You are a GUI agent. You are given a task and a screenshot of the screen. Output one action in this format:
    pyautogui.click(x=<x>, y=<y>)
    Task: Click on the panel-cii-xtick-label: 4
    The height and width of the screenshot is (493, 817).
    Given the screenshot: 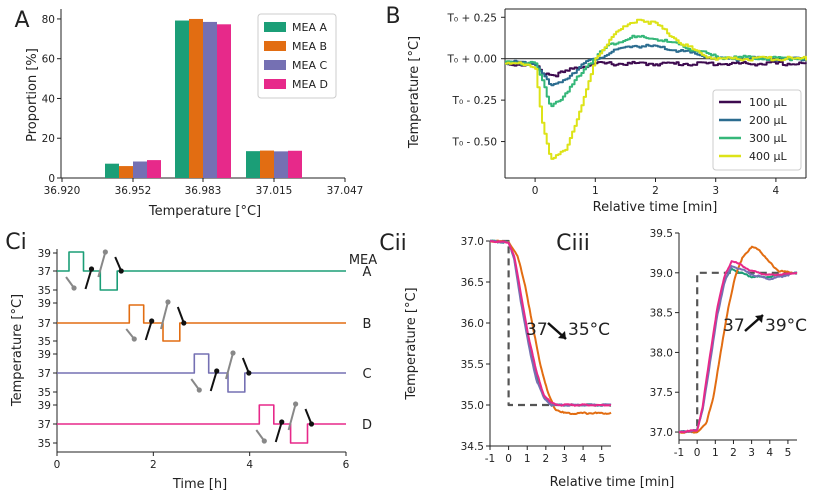 What is the action you would take?
    pyautogui.click(x=583, y=459)
    